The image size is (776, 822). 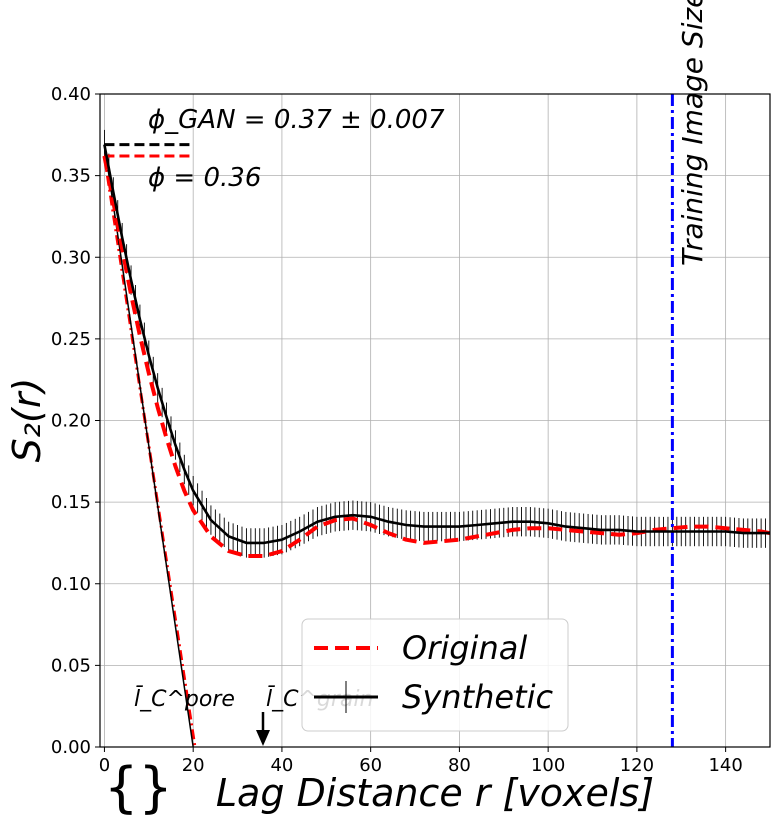 What do you see at coordinates (281, 765) in the screenshot?
I see `x-tick-label: 40` at bounding box center [281, 765].